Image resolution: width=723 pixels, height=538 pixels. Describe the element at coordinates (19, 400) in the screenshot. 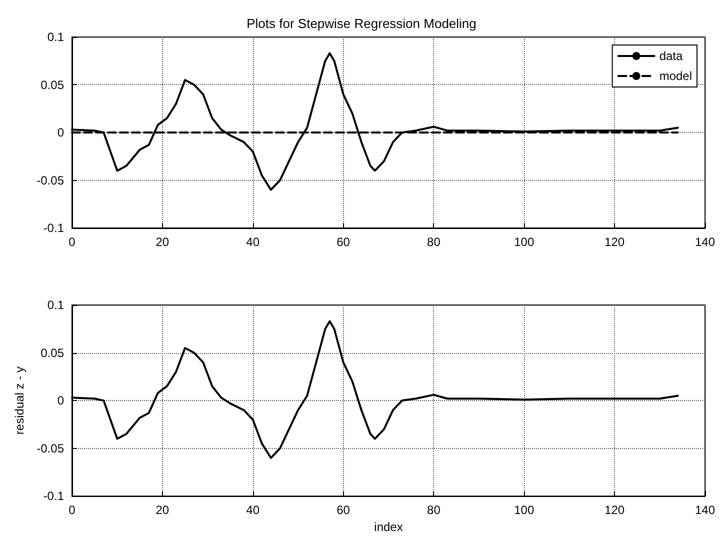

I see `y-axis-title: residual z - y` at that location.